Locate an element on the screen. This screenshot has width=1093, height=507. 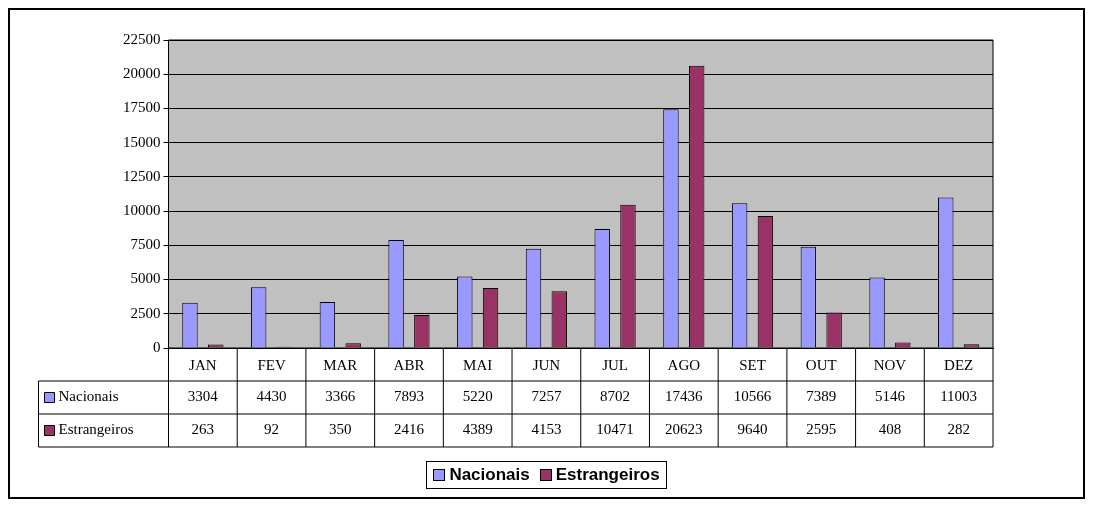
data-label: 92 is located at coordinates (272, 429).